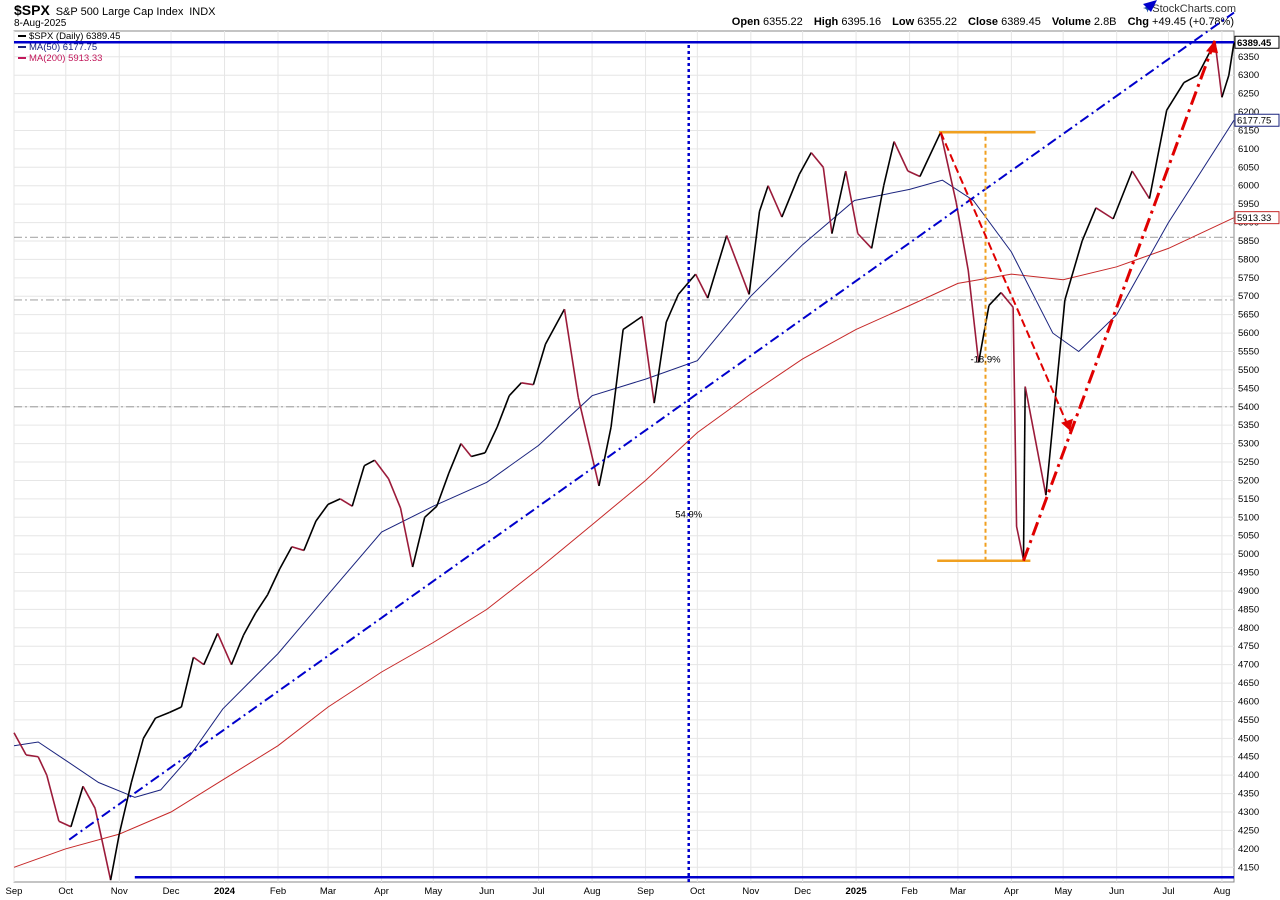  Describe the element at coordinates (1248, 186) in the screenshot. I see `y-tick-label: 6000` at that location.